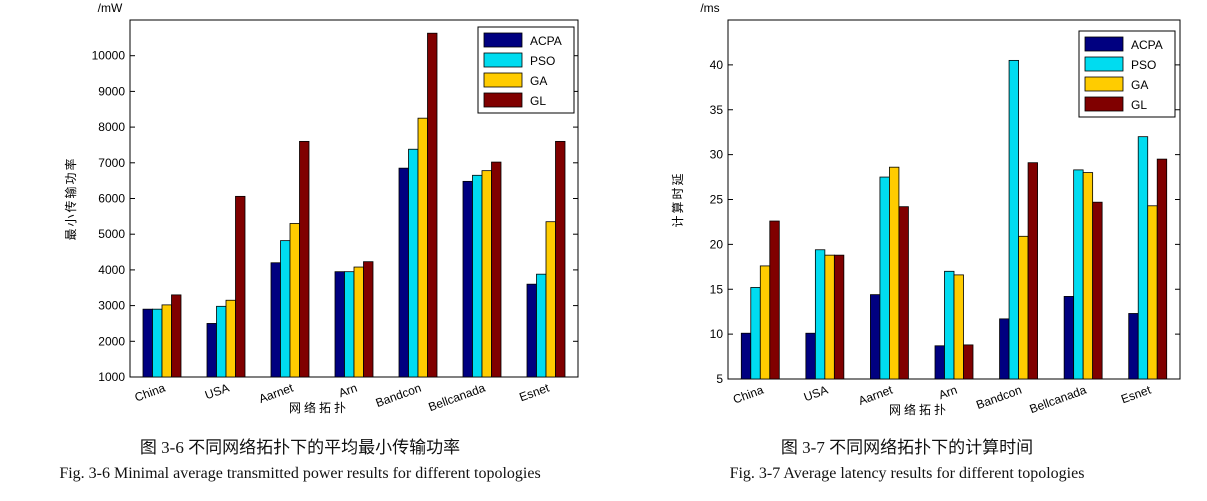 The height and width of the screenshot is (501, 1207). Describe the element at coordinates (221, 341) in the screenshot. I see `power-bar-pso-usa` at that location.